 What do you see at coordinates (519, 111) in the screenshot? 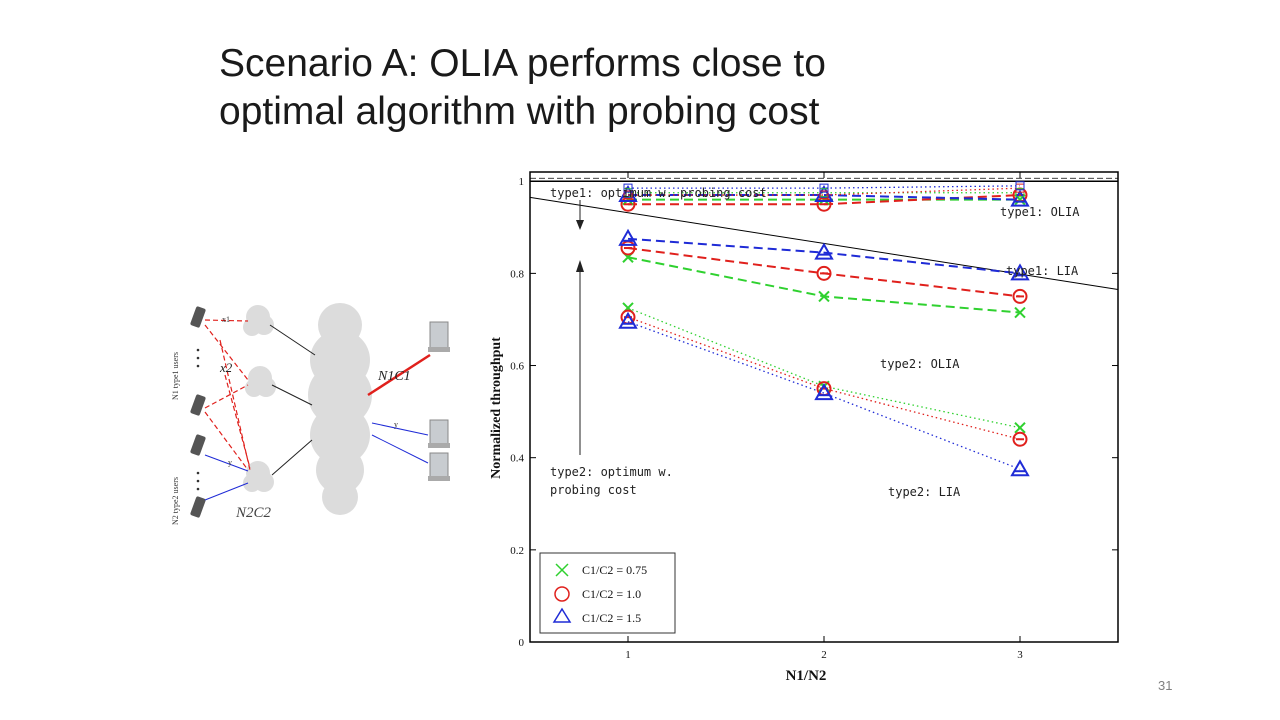
I see `title-line-2: optimal algorithm with probing cost` at bounding box center [519, 111].